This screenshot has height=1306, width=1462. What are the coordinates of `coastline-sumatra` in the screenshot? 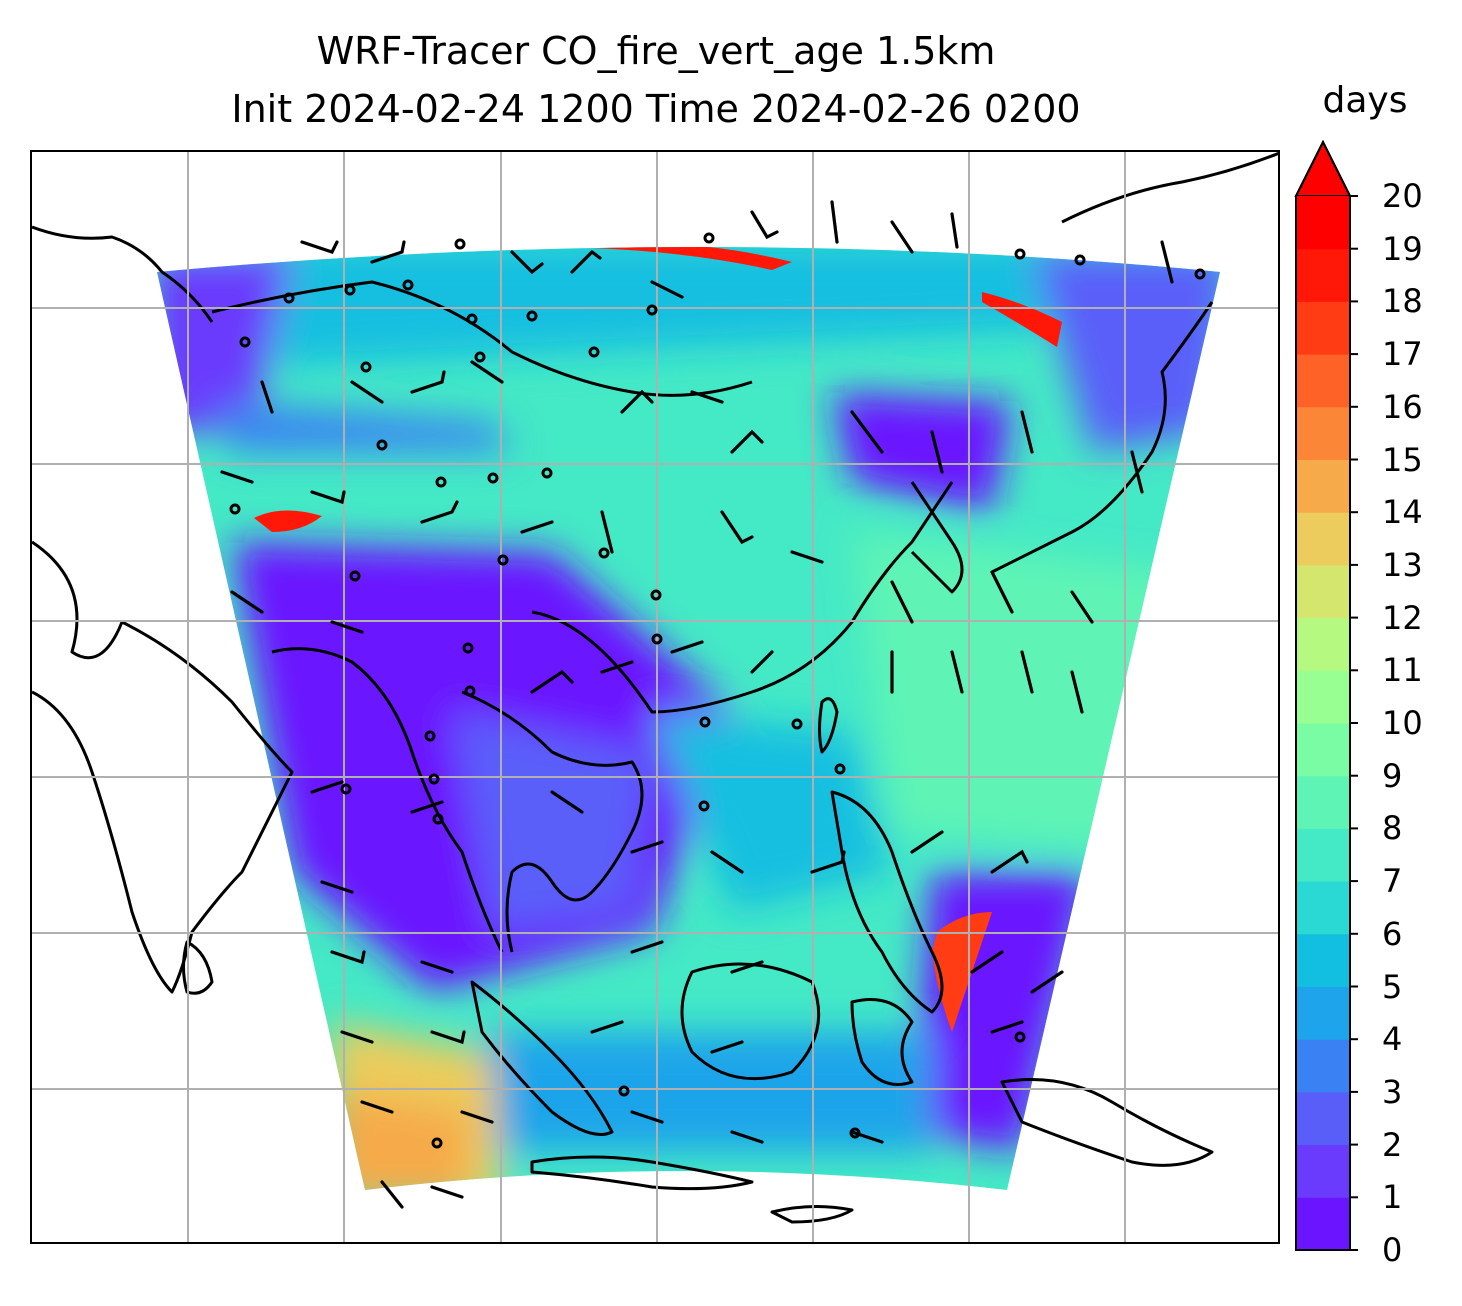 It's located at (542, 1058).